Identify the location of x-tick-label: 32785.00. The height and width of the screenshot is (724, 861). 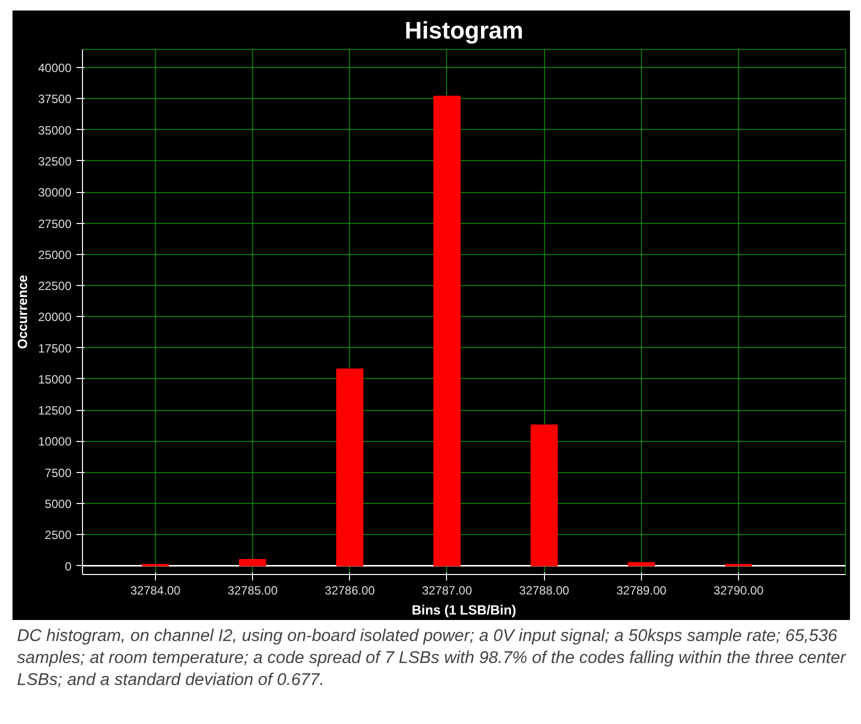
(253, 591).